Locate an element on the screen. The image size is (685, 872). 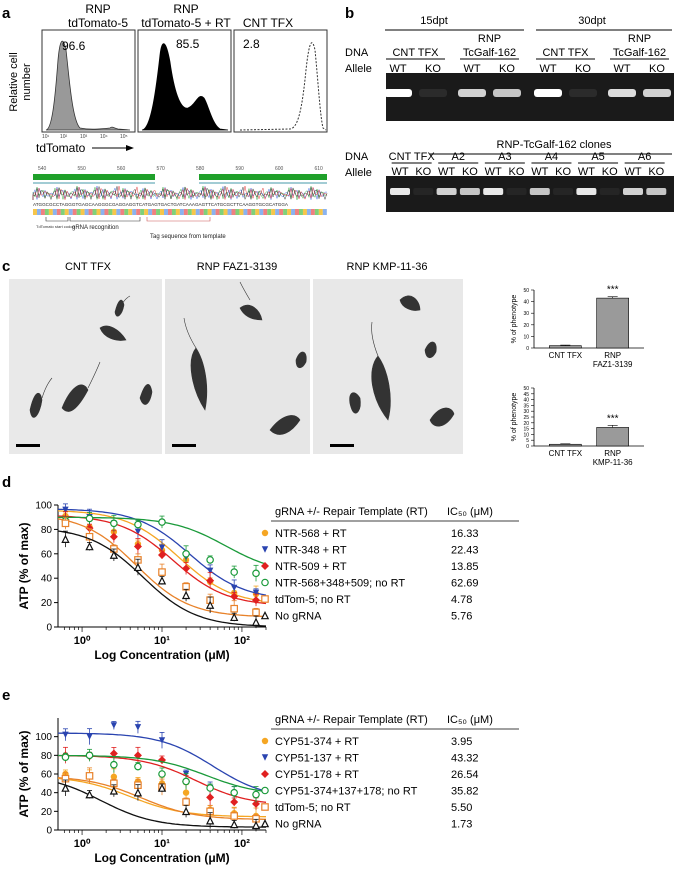
legend-series-name: tdTom-5; no RT is located at coordinates (313, 600).